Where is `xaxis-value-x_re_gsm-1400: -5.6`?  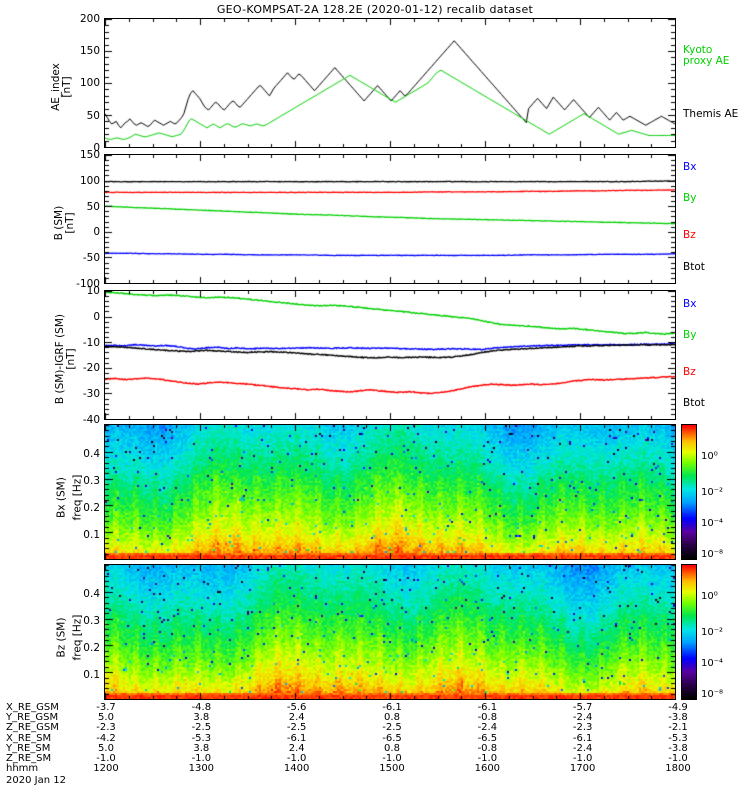
xaxis-value-x_re_gsm-1400: -5.6 is located at coordinates (296, 707).